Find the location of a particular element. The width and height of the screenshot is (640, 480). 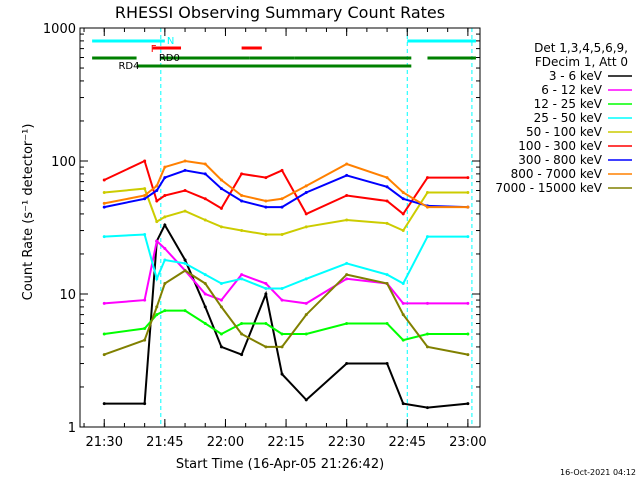

legend-label: 7000 - 15000 keV is located at coordinates (548, 188).